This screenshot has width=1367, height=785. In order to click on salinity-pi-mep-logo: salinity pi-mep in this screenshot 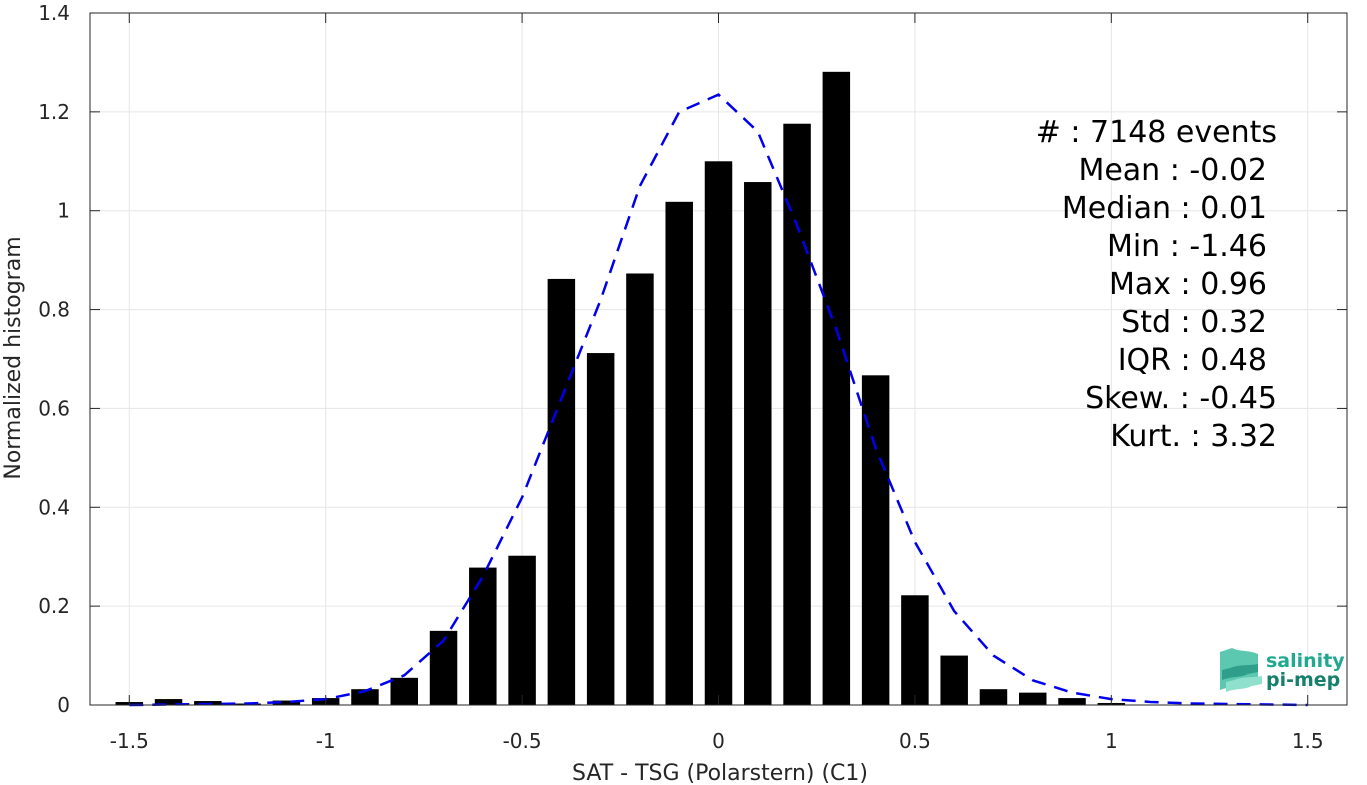, I will do `click(1282, 670)`.